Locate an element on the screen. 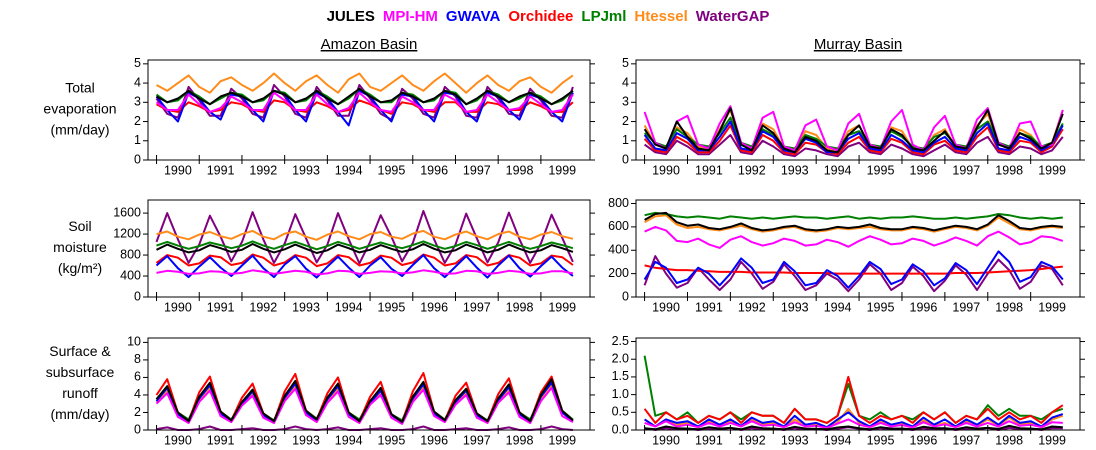  y-tick-label: 1600 is located at coordinates (127, 212).